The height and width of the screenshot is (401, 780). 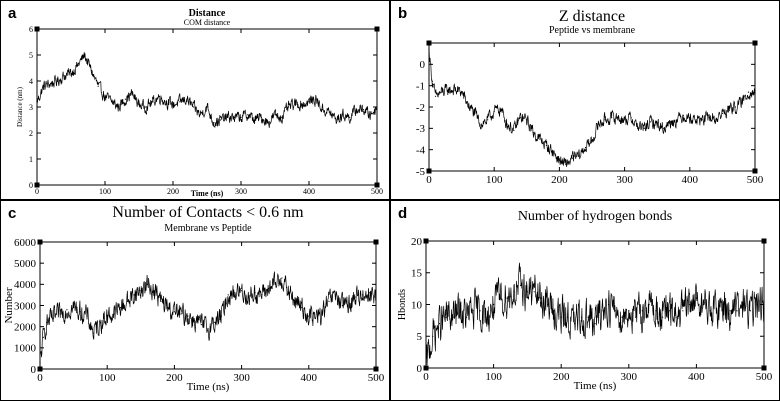 What do you see at coordinates (207, 22) in the screenshot?
I see `chart-subtitle: COM distance` at bounding box center [207, 22].